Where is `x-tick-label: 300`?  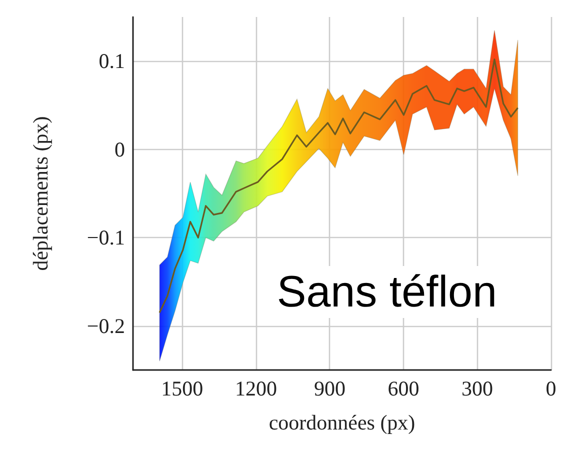 x-tick-label: 300 is located at coordinates (477, 388).